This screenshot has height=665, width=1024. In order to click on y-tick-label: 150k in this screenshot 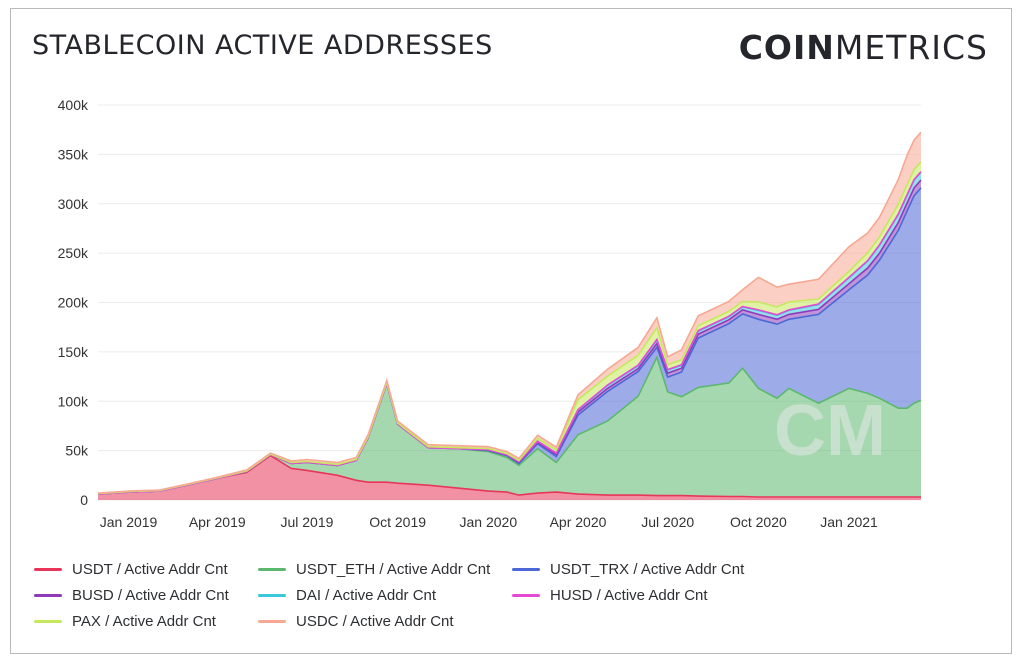, I will do `click(73, 352)`.